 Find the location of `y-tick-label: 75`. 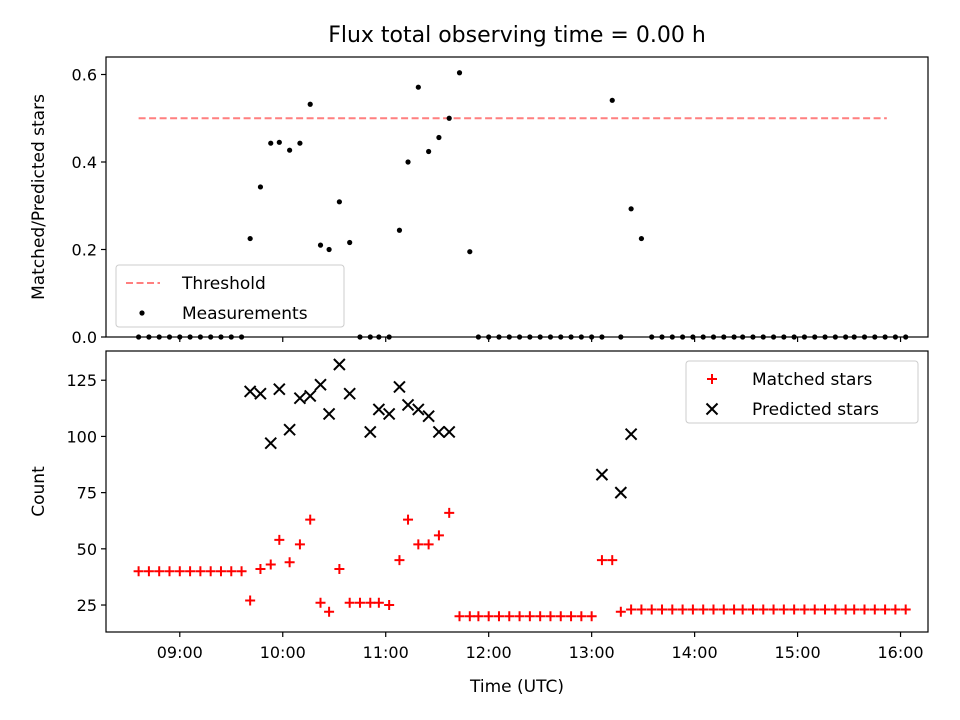

y-tick-label: 75 is located at coordinates (87, 493).